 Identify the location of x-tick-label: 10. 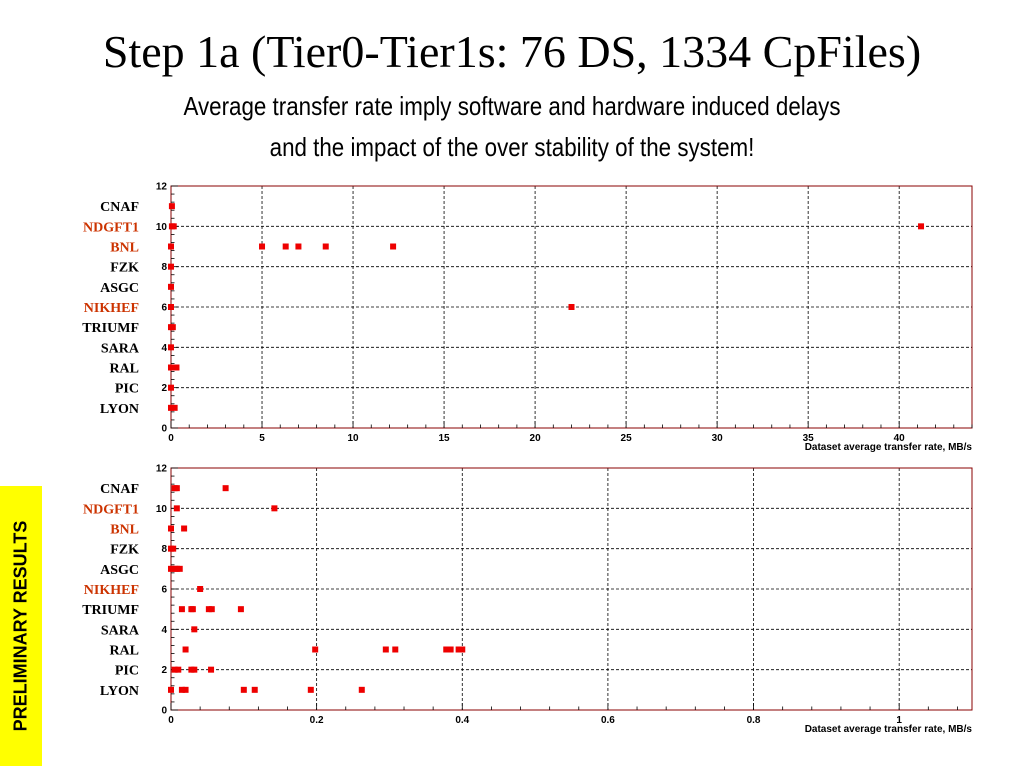
(353, 438).